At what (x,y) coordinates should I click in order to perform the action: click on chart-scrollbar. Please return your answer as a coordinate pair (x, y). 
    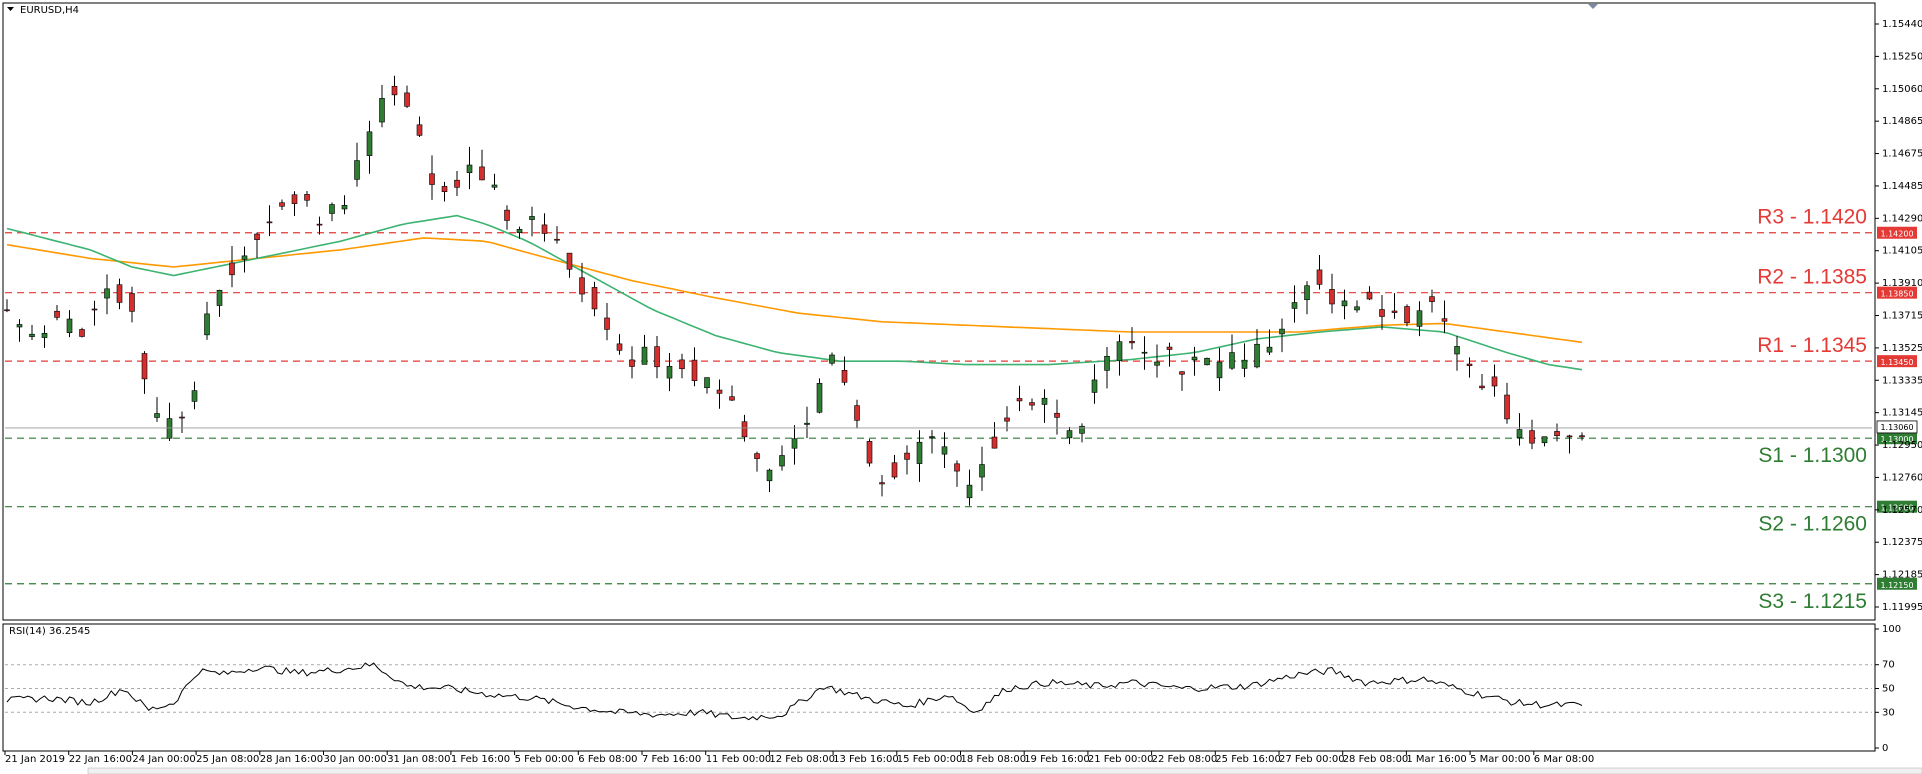
    Looking at the image, I should click on (1004, 770).